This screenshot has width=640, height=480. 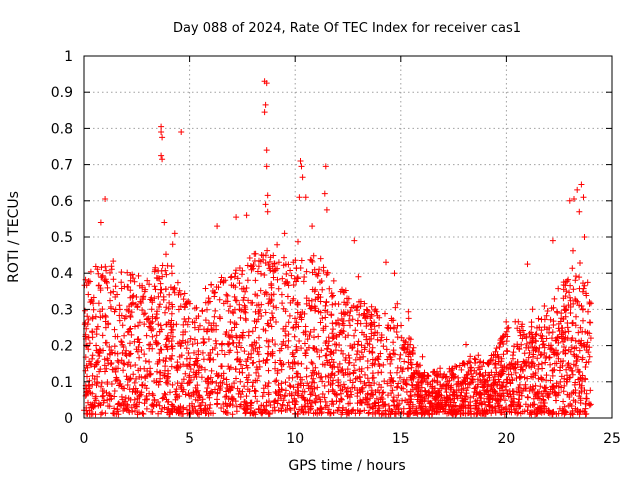 I want to click on y-tick-label: 0.2, so click(x=62, y=347).